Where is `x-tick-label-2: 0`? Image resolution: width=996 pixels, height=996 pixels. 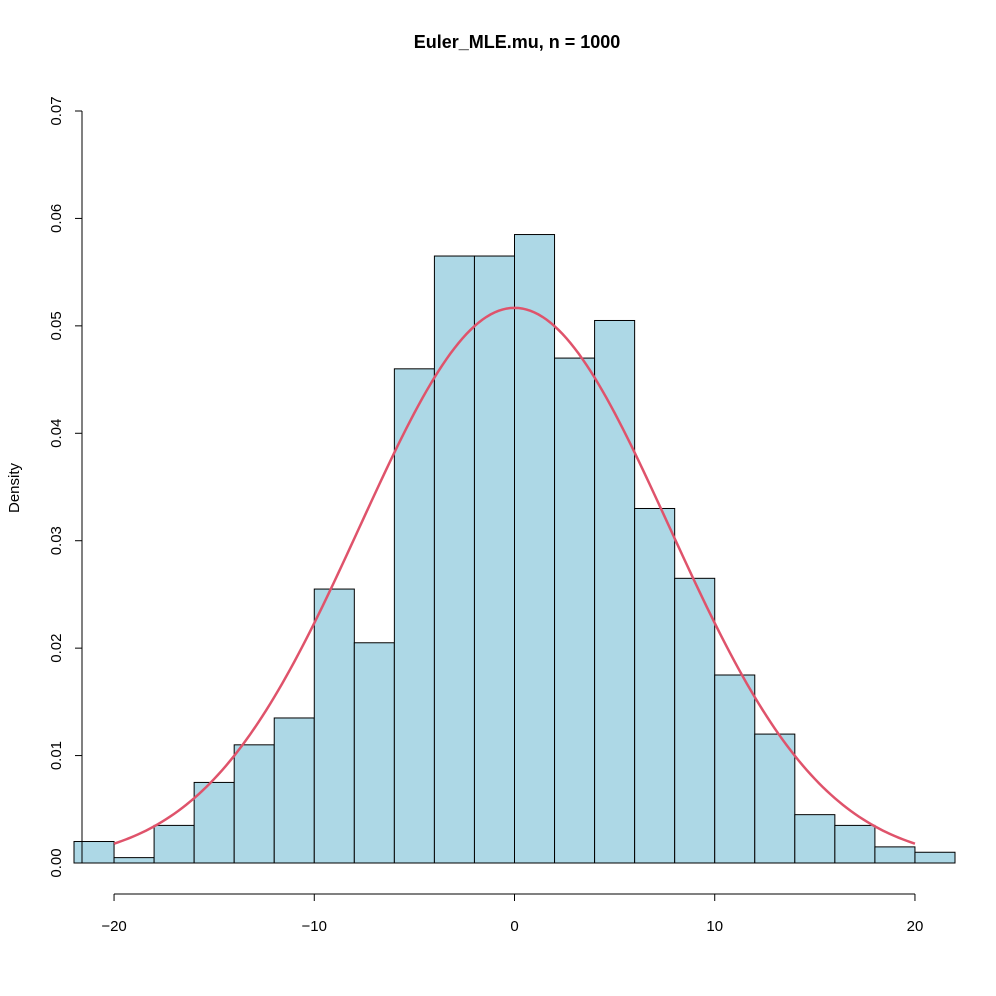
x-tick-label-2: 0 is located at coordinates (514, 926).